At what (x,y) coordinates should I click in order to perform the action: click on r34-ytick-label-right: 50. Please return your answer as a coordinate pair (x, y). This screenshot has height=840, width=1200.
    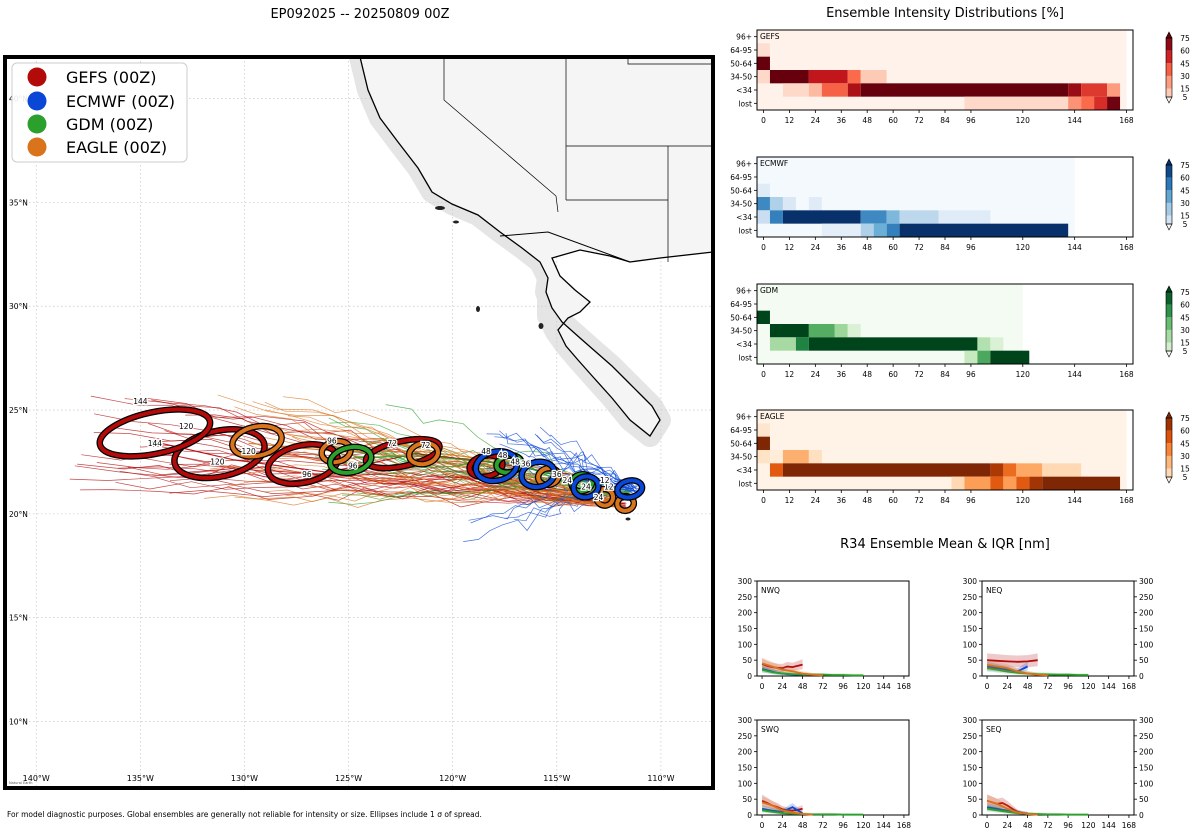
    Looking at the image, I should click on (1144, 799).